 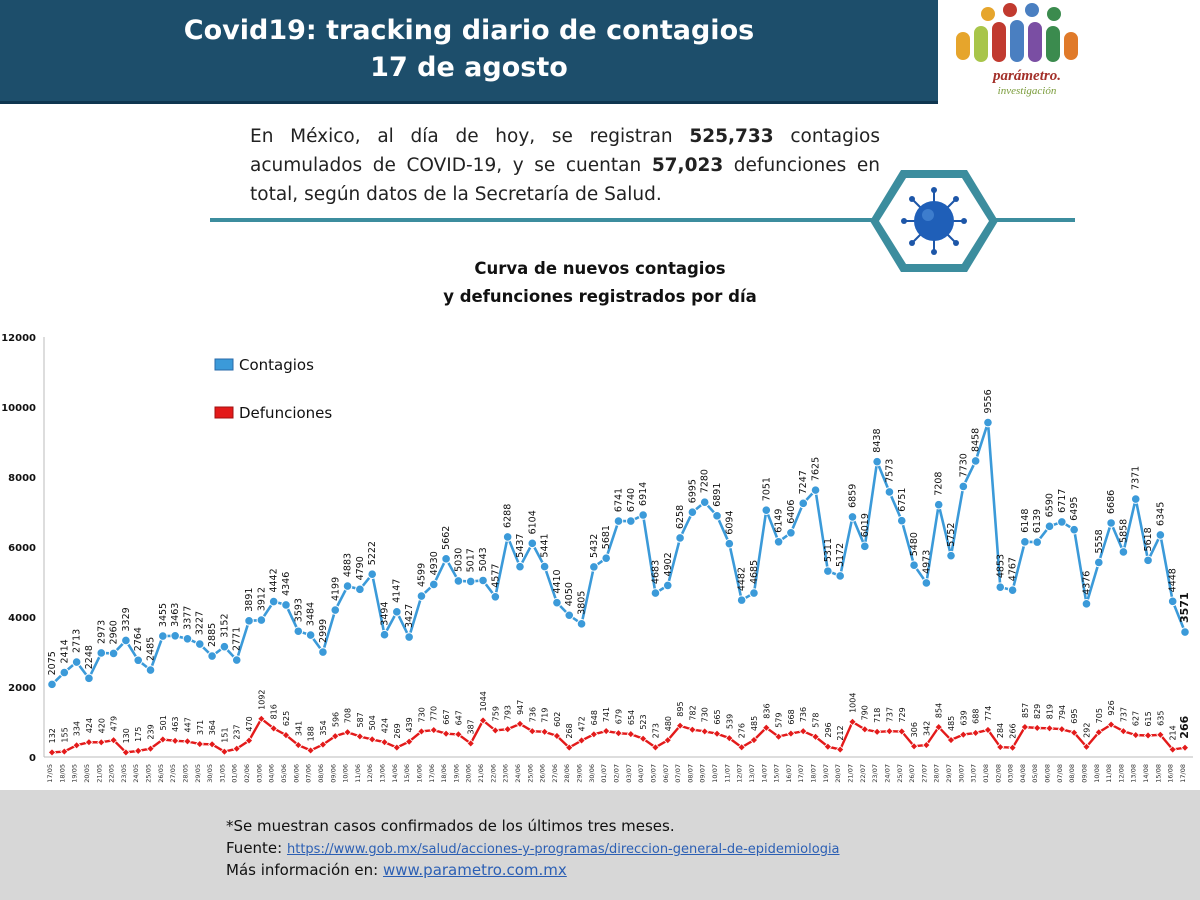 I want to click on defunciones-data-label: 485, so click(x=951, y=723).